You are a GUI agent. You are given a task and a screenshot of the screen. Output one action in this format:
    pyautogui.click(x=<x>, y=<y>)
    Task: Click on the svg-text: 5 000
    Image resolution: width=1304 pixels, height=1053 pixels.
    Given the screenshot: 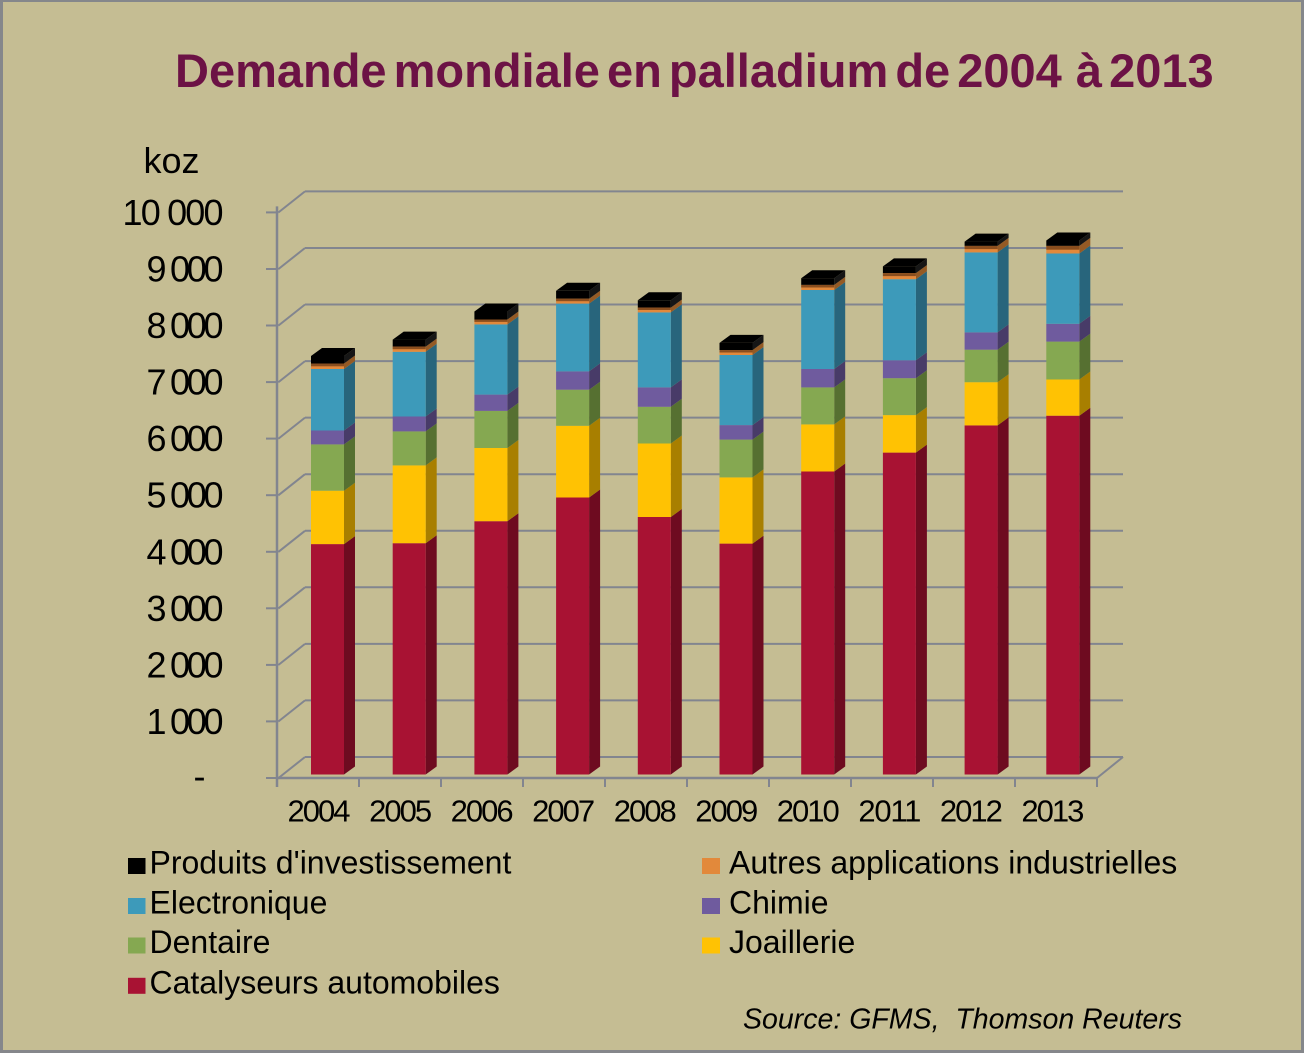 What is the action you would take?
    pyautogui.click(x=185, y=495)
    